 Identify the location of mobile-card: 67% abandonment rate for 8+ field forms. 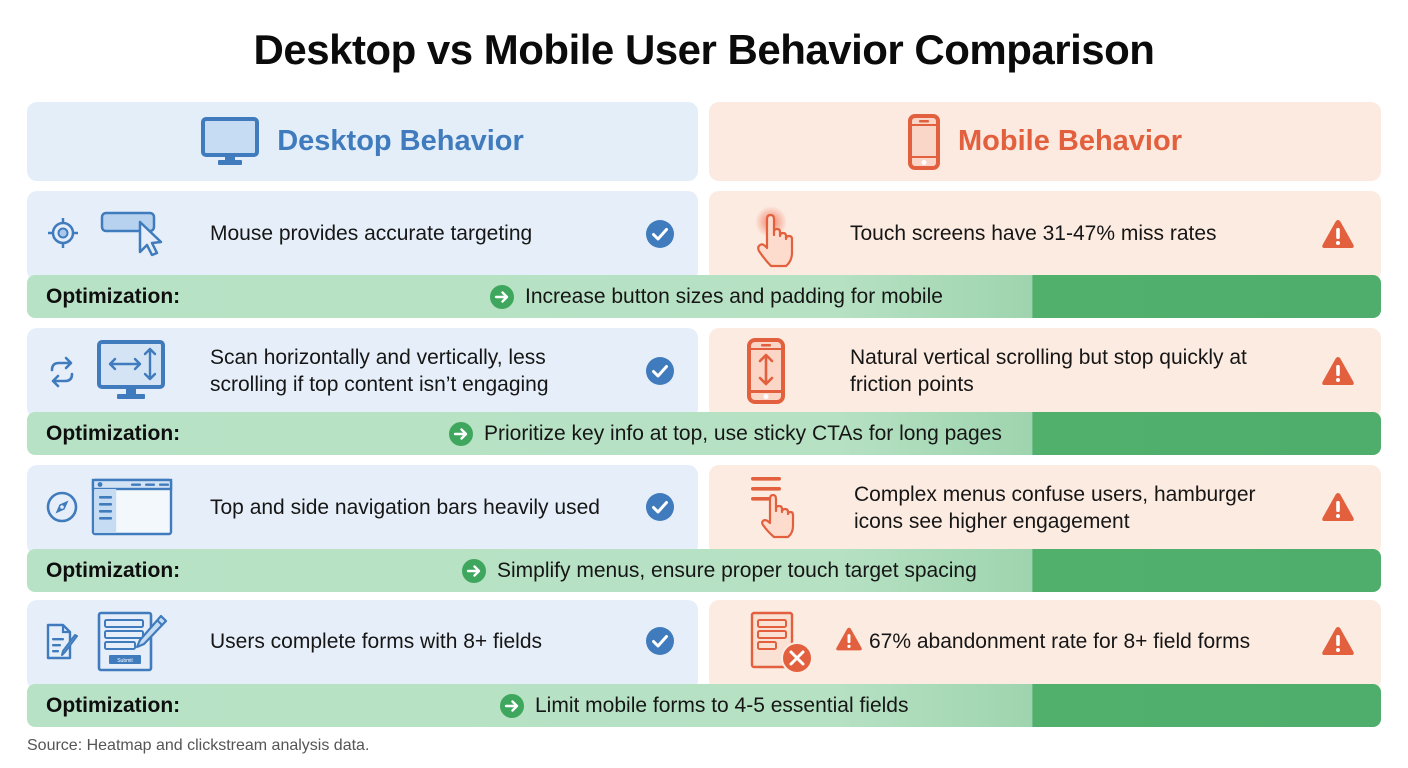
(1045, 645).